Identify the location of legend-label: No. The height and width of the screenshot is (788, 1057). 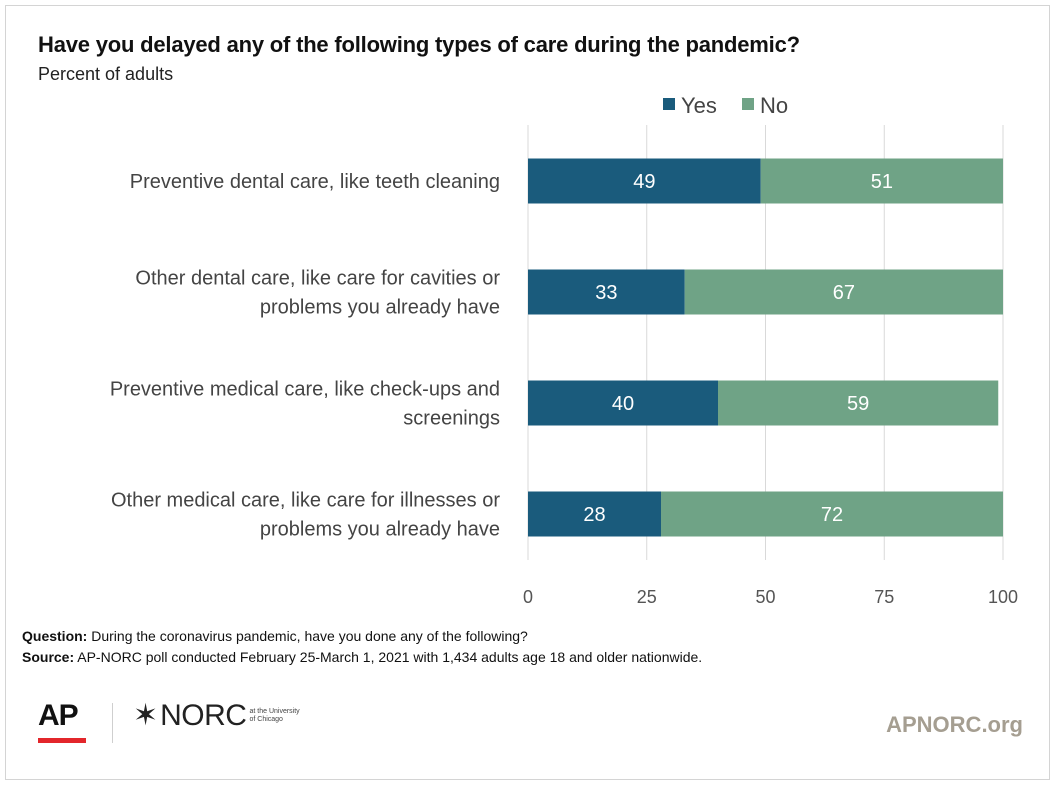
(774, 105).